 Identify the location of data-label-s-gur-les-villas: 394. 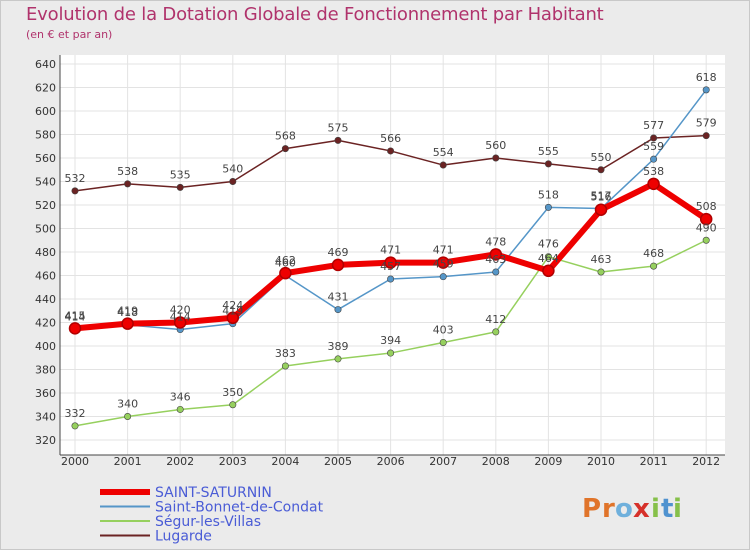
(390, 340).